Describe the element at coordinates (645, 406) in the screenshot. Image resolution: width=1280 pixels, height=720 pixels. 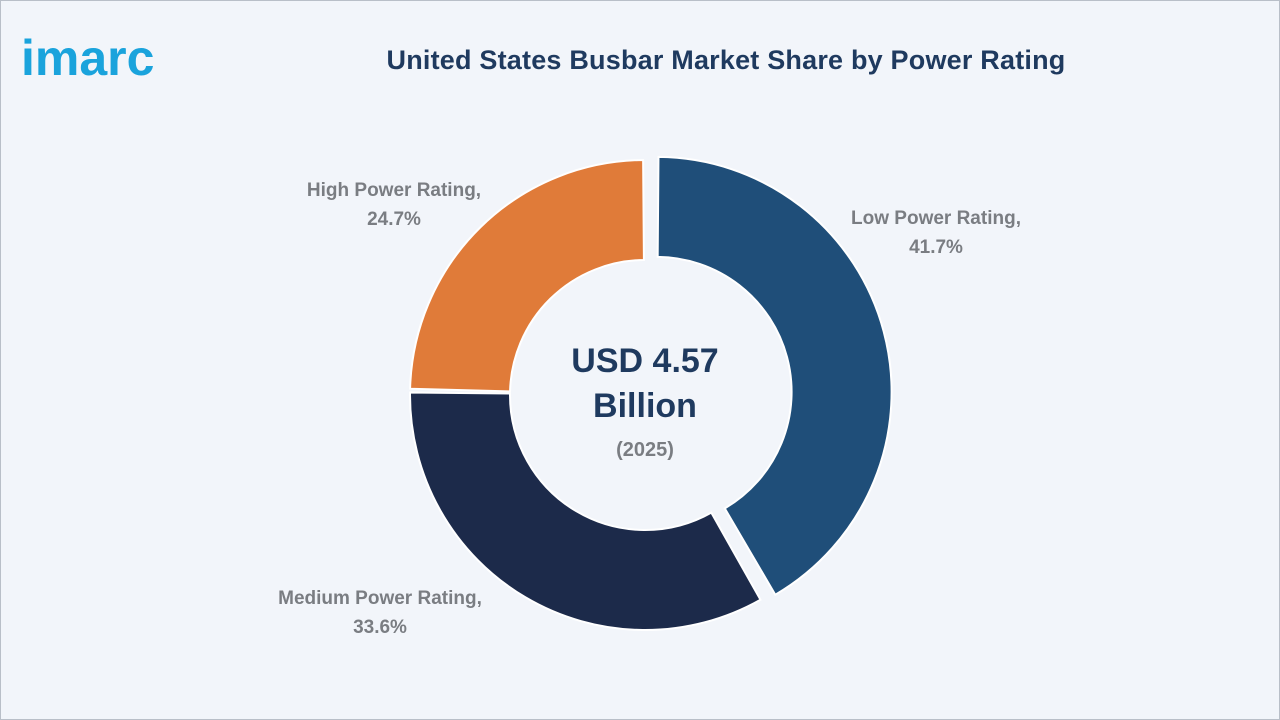
I see `center-value-line-2: Billion` at that location.